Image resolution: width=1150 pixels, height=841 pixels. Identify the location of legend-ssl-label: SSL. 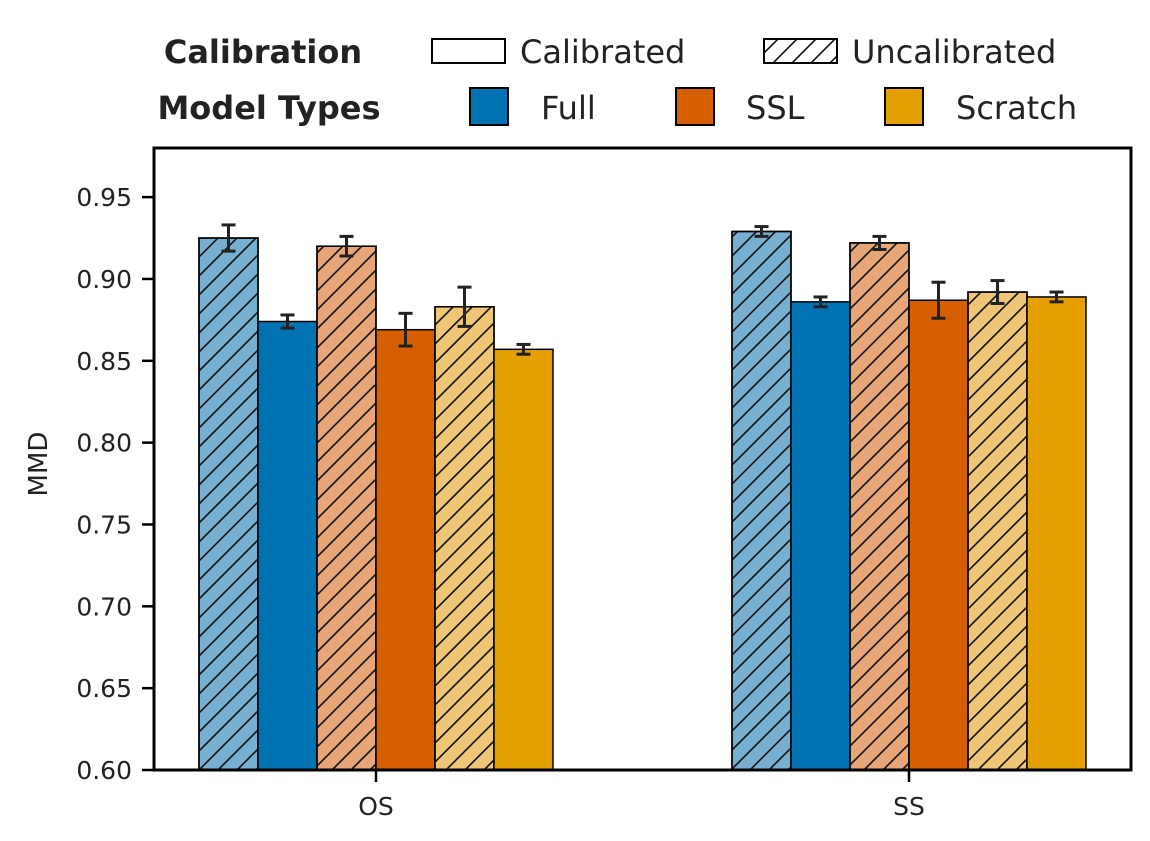
(775, 108).